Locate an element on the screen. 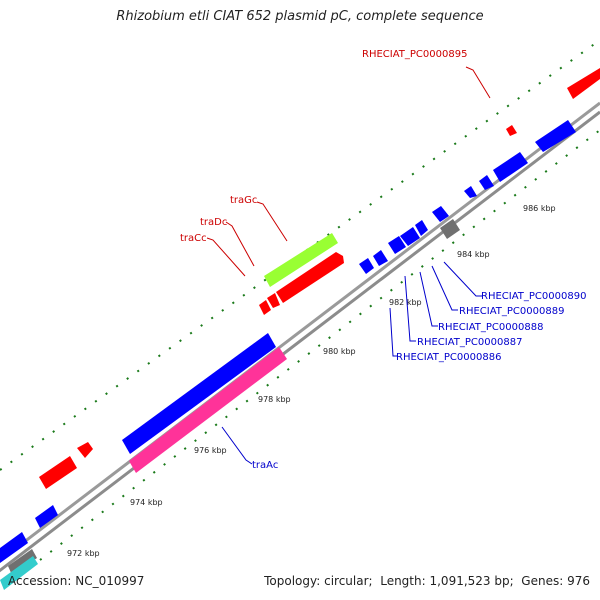  label-rheciat-pc0000889: RHECIAT_PC0000889 is located at coordinates (511, 311).